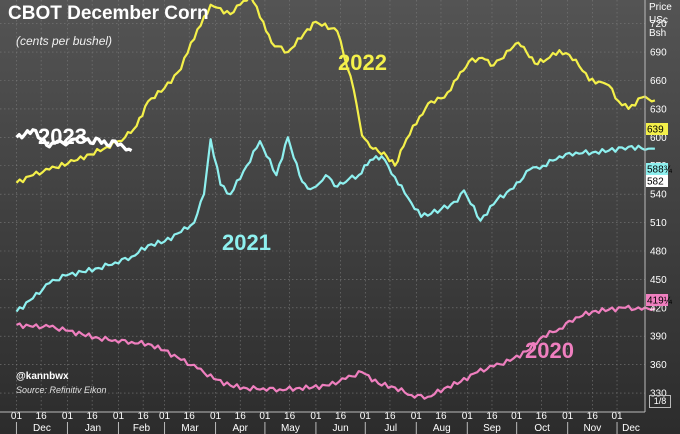 Image resolution: width=680 pixels, height=434 pixels. Describe the element at coordinates (492, 428) in the screenshot. I see `x-month-label: Sep` at that location.